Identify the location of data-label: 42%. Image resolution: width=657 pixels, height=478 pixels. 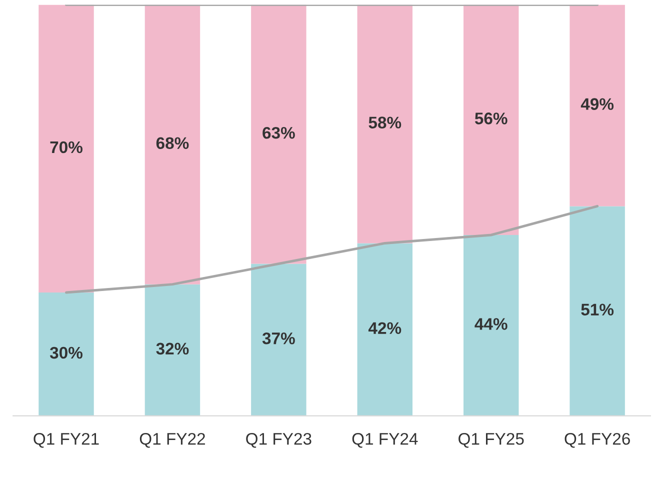
(385, 328).